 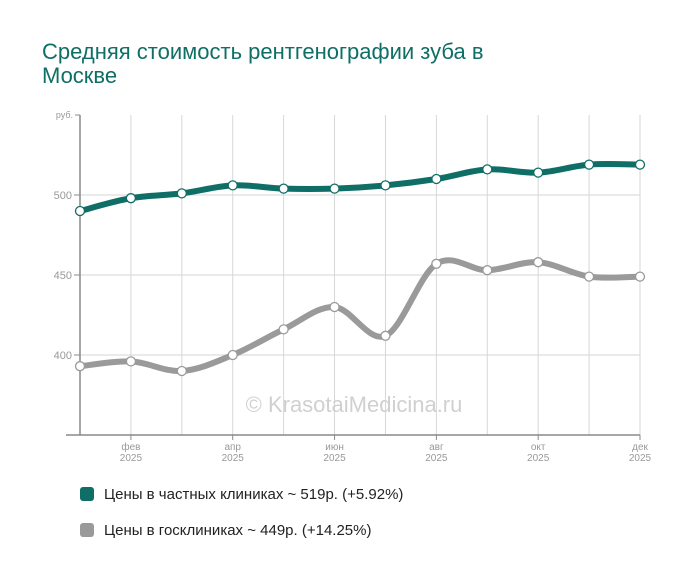 I want to click on y-tick-label: 500, so click(x=63, y=196).